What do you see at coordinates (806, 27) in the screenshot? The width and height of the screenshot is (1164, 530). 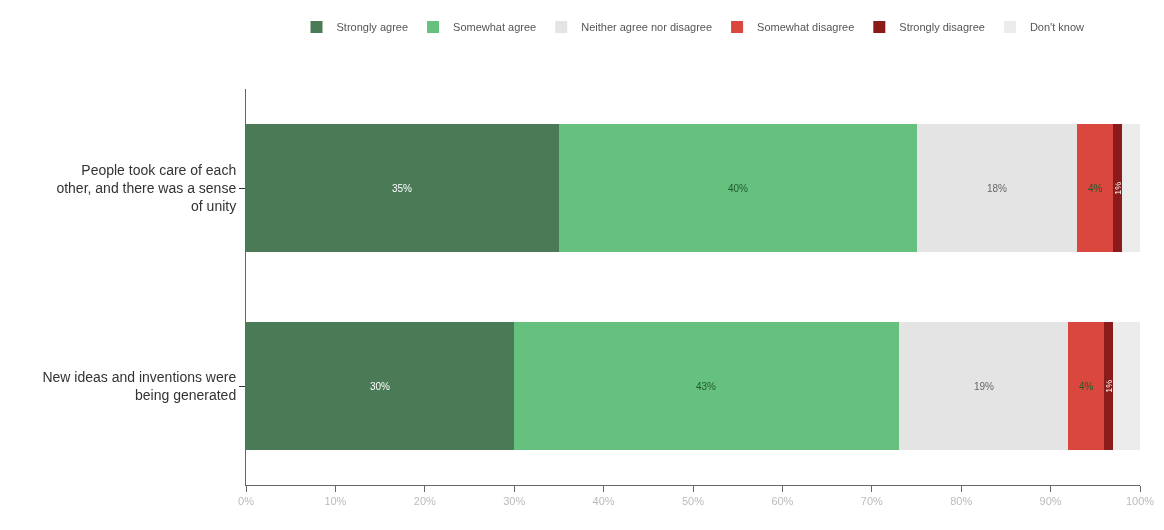 I see `legend-label: Somewhat disagree` at bounding box center [806, 27].